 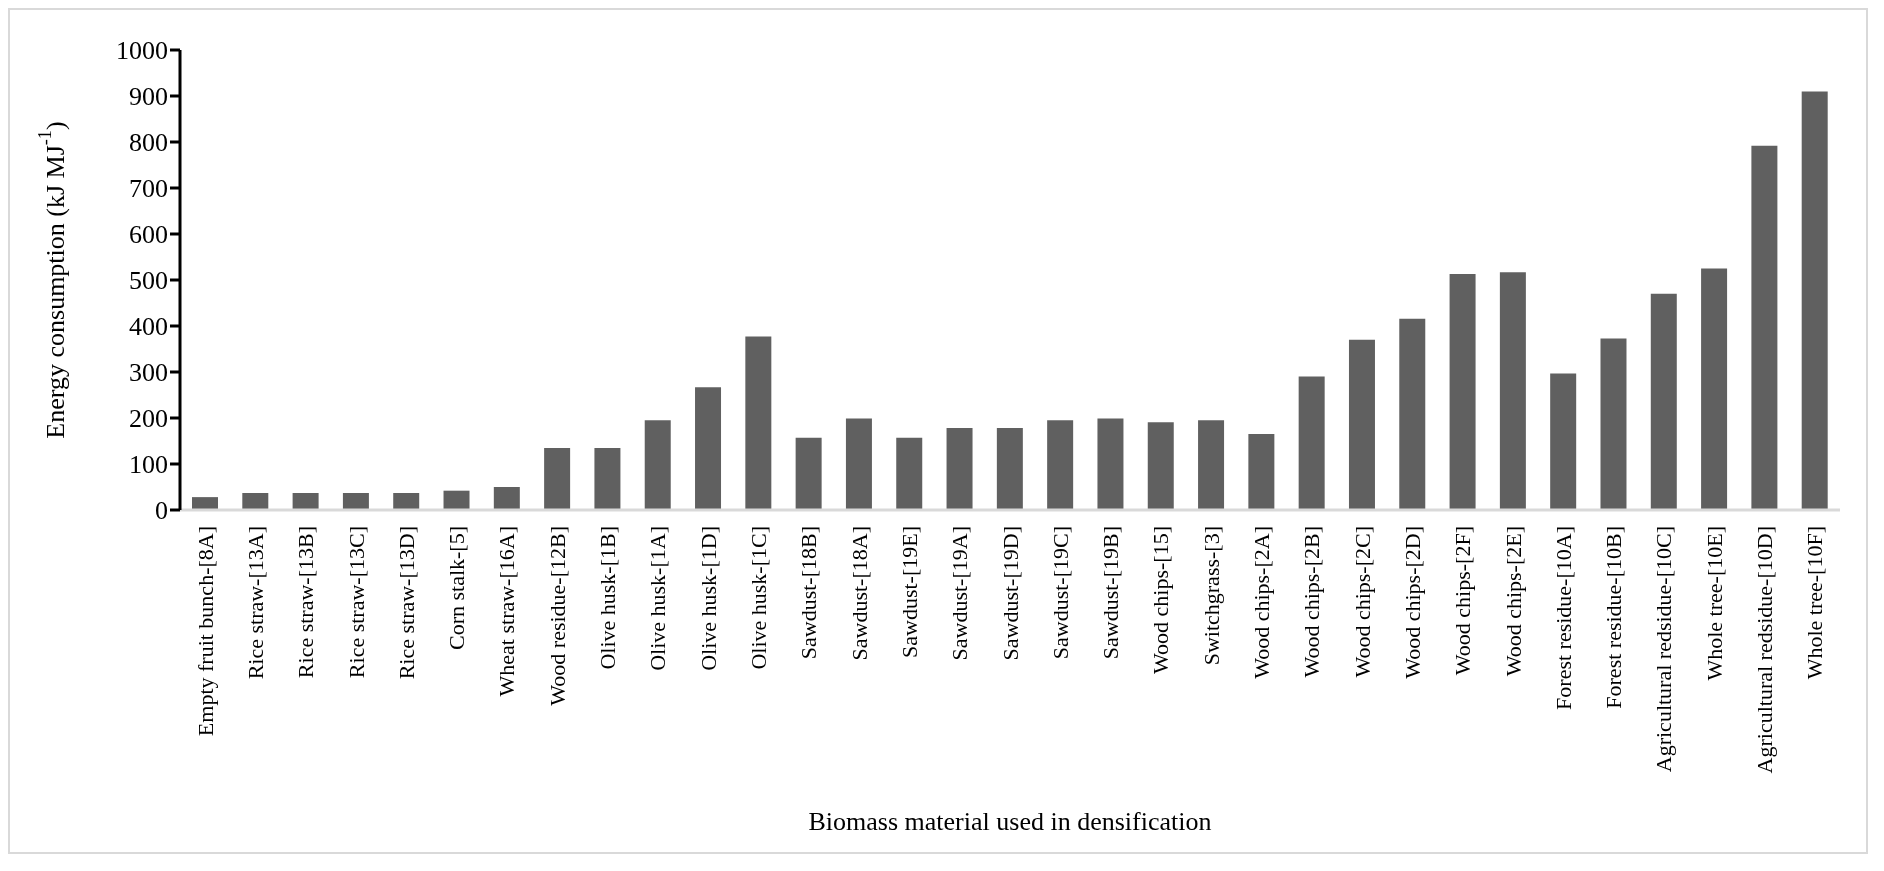 I want to click on x-tick-label: Rice straw-[13A], so click(x=255, y=603).